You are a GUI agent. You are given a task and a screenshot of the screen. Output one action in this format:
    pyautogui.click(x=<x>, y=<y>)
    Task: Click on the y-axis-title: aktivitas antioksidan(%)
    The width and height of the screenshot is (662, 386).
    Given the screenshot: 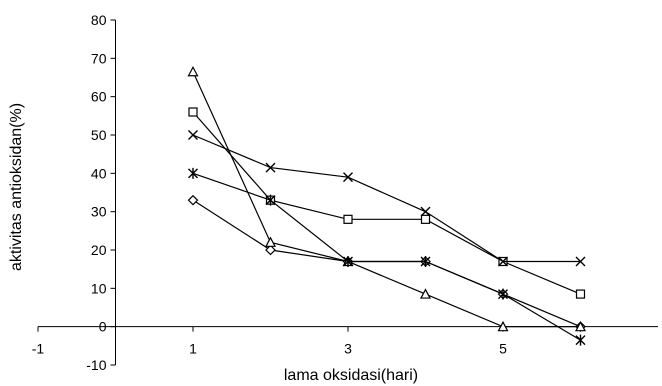 What is the action you would take?
    pyautogui.click(x=16, y=187)
    